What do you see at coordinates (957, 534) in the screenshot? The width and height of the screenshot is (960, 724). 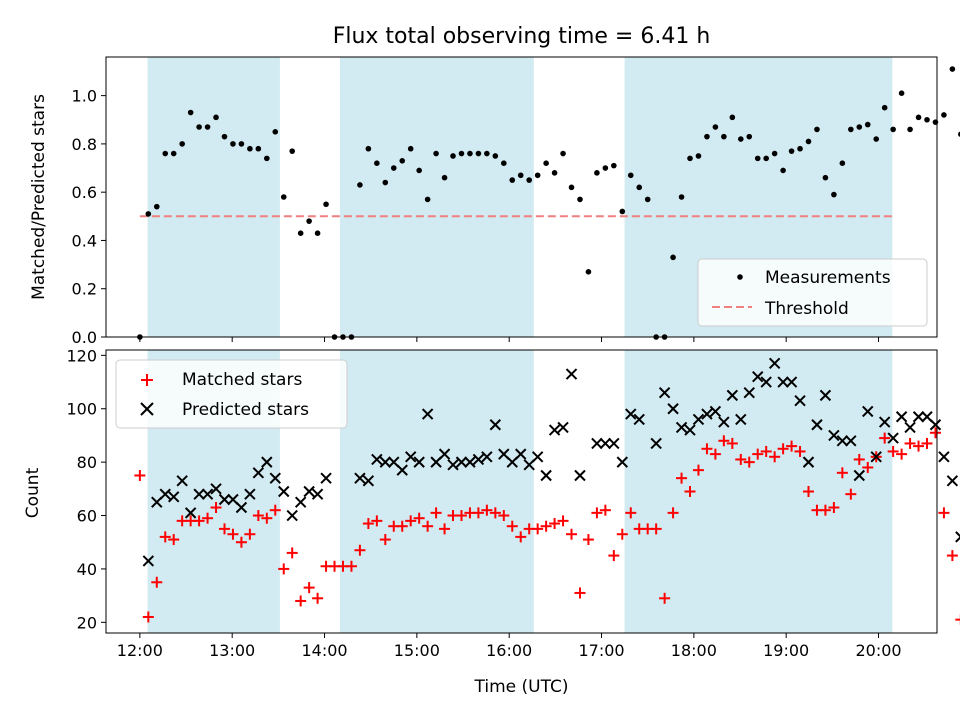 I see `cross-a` at bounding box center [957, 534].